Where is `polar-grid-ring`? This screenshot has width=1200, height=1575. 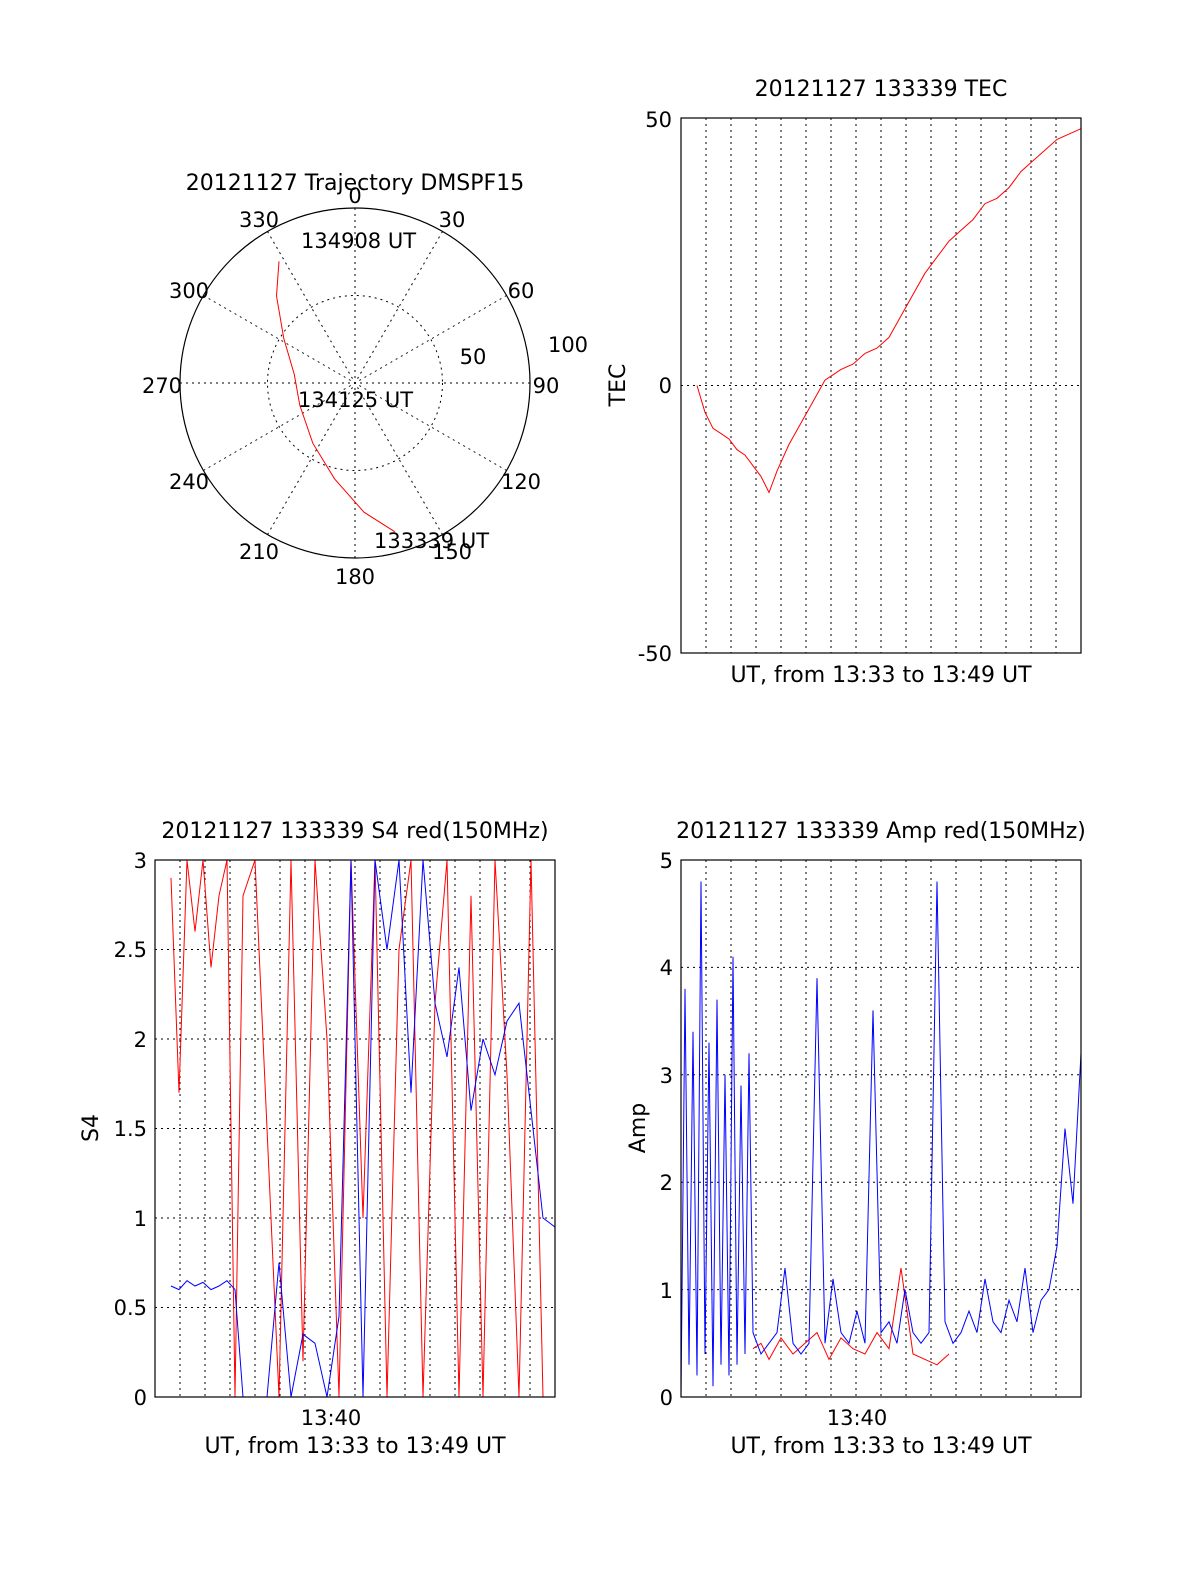
polar-grid-ring is located at coordinates (355, 383).